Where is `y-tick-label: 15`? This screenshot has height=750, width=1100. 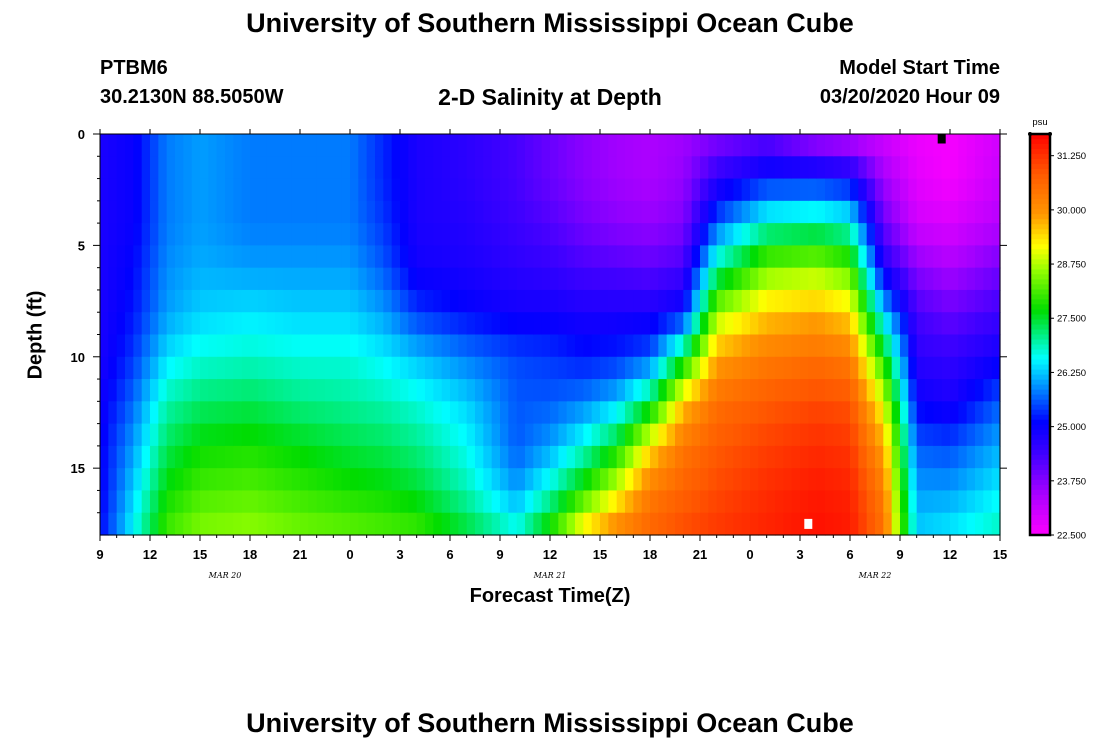
y-tick-label: 15 is located at coordinates (78, 468).